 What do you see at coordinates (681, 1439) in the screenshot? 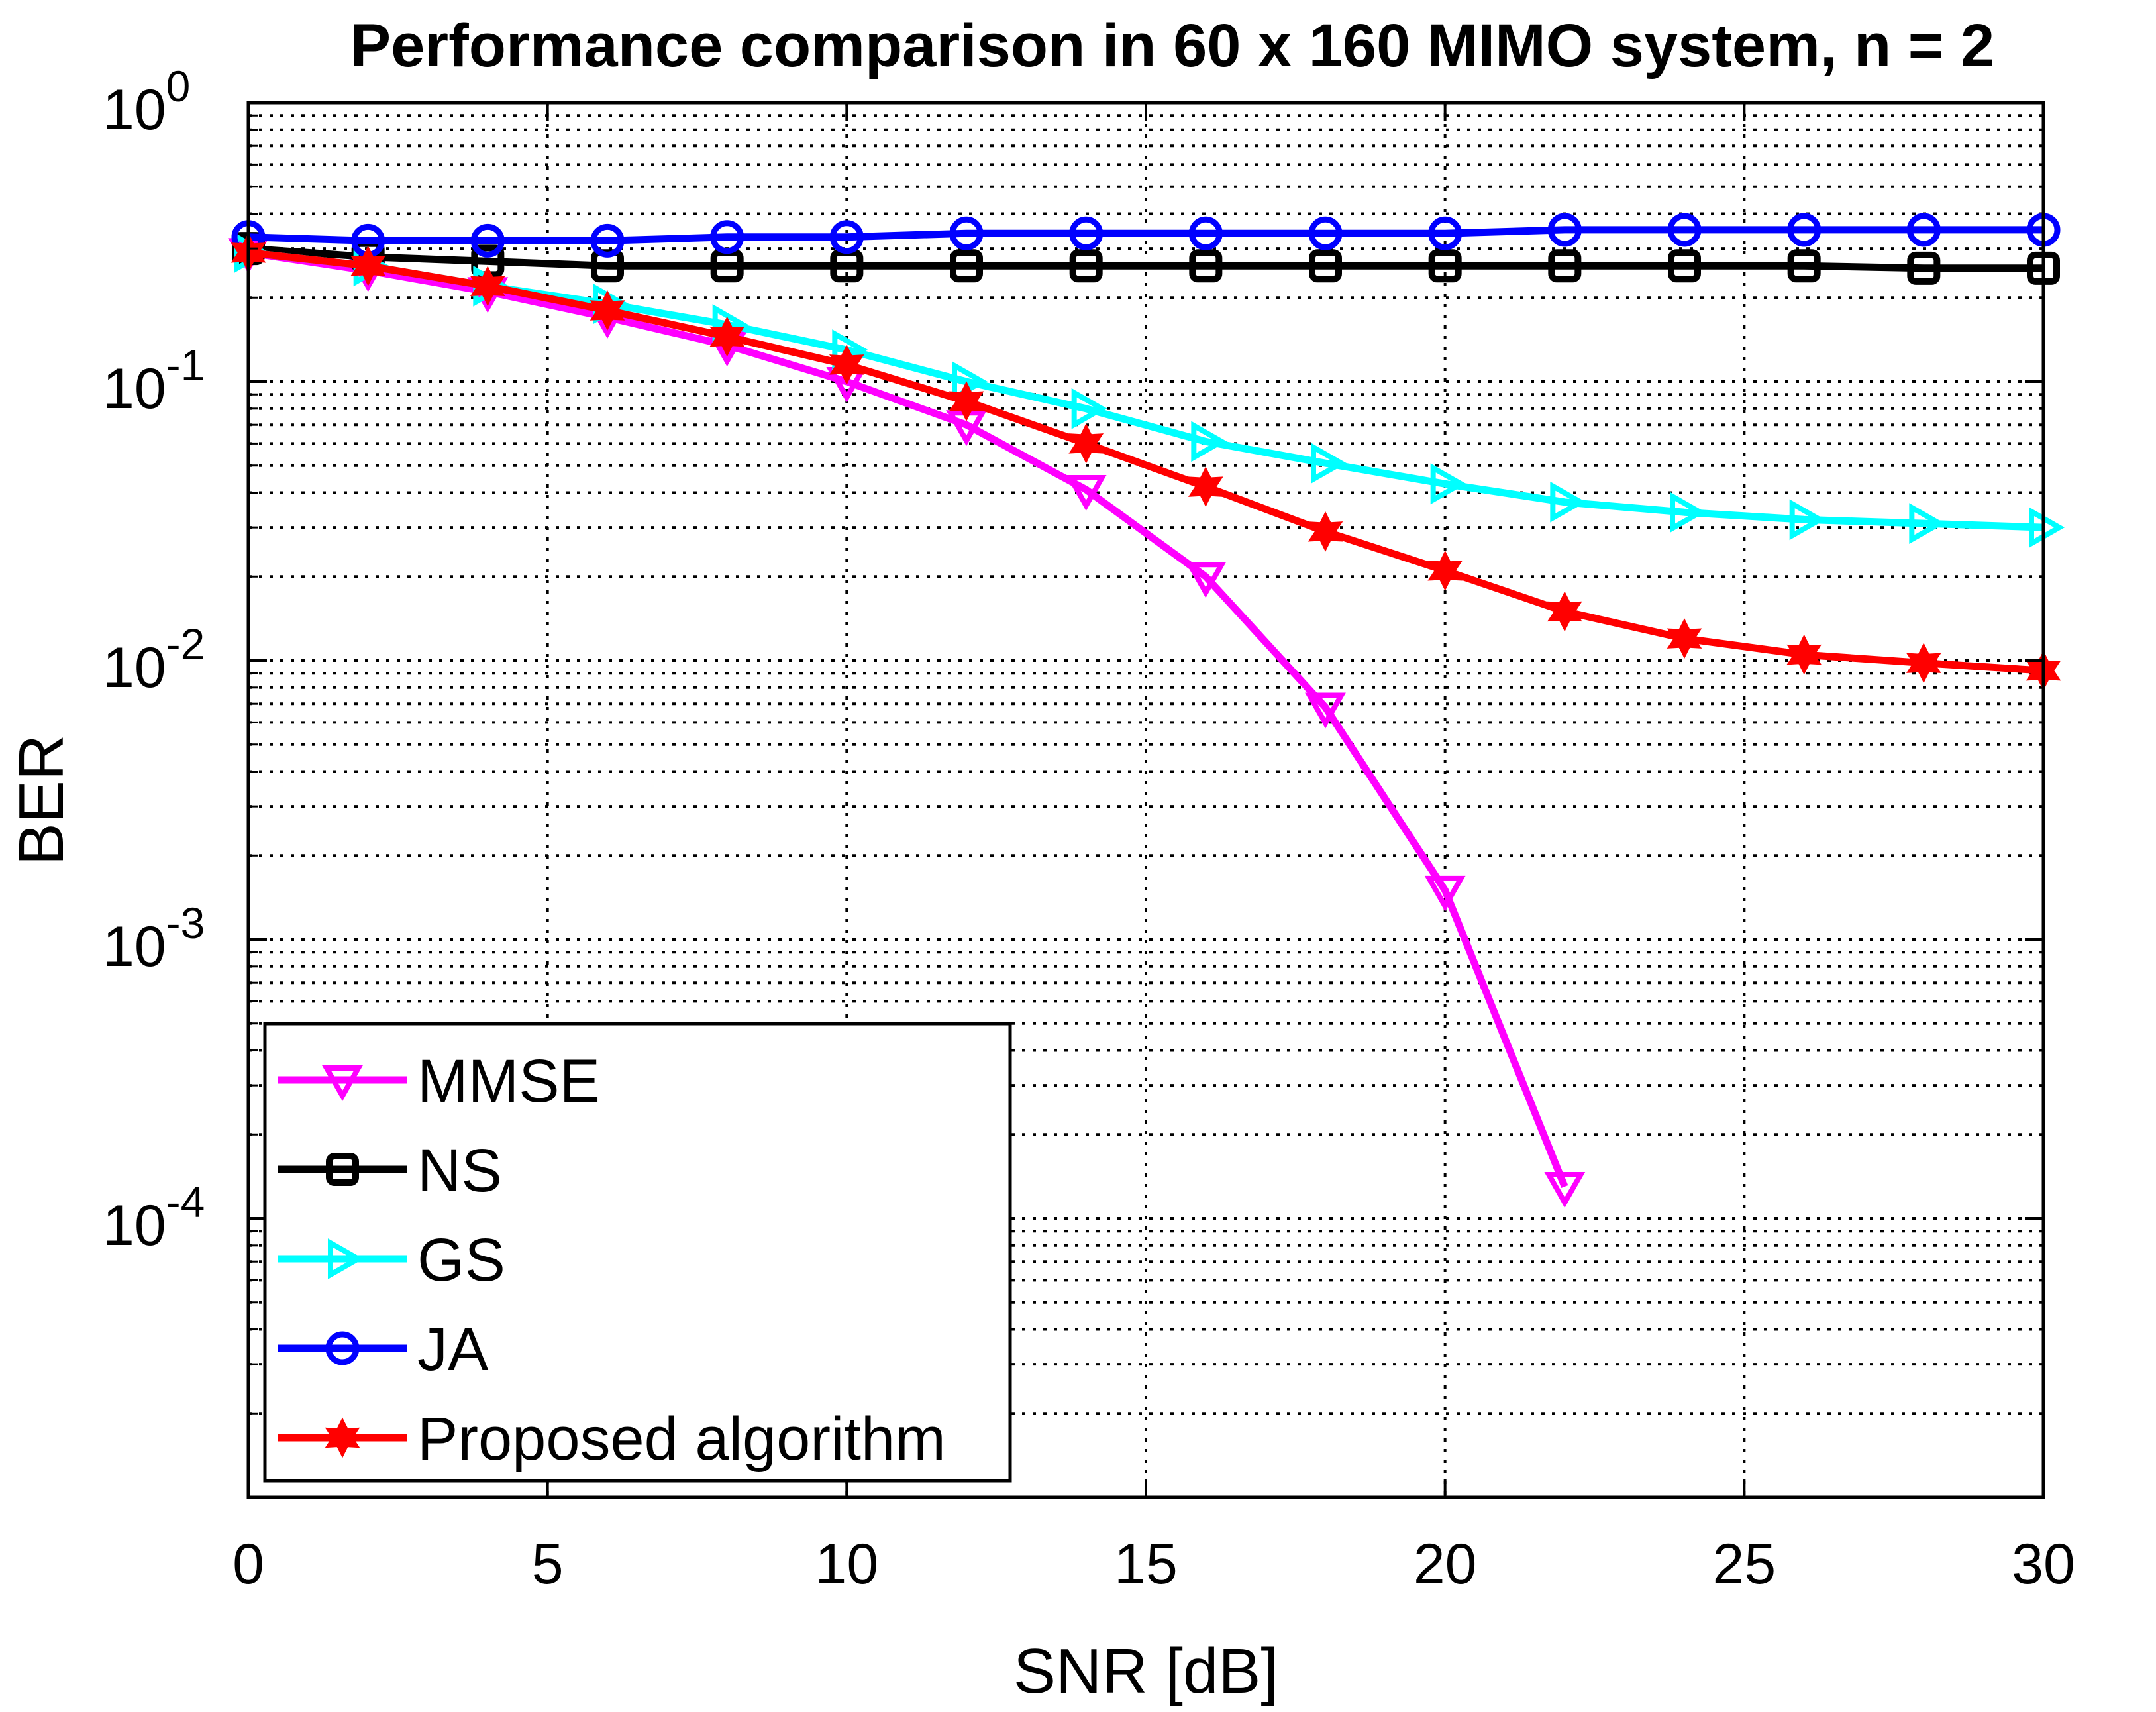
I see `legend-label: Proposed algorithm` at bounding box center [681, 1439].